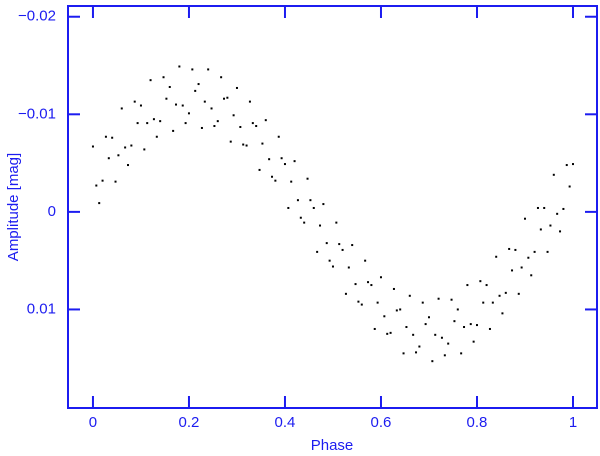 This screenshot has width=600, height=456. What do you see at coordinates (573, 422) in the screenshot?
I see `x-tick-label: 1` at bounding box center [573, 422].